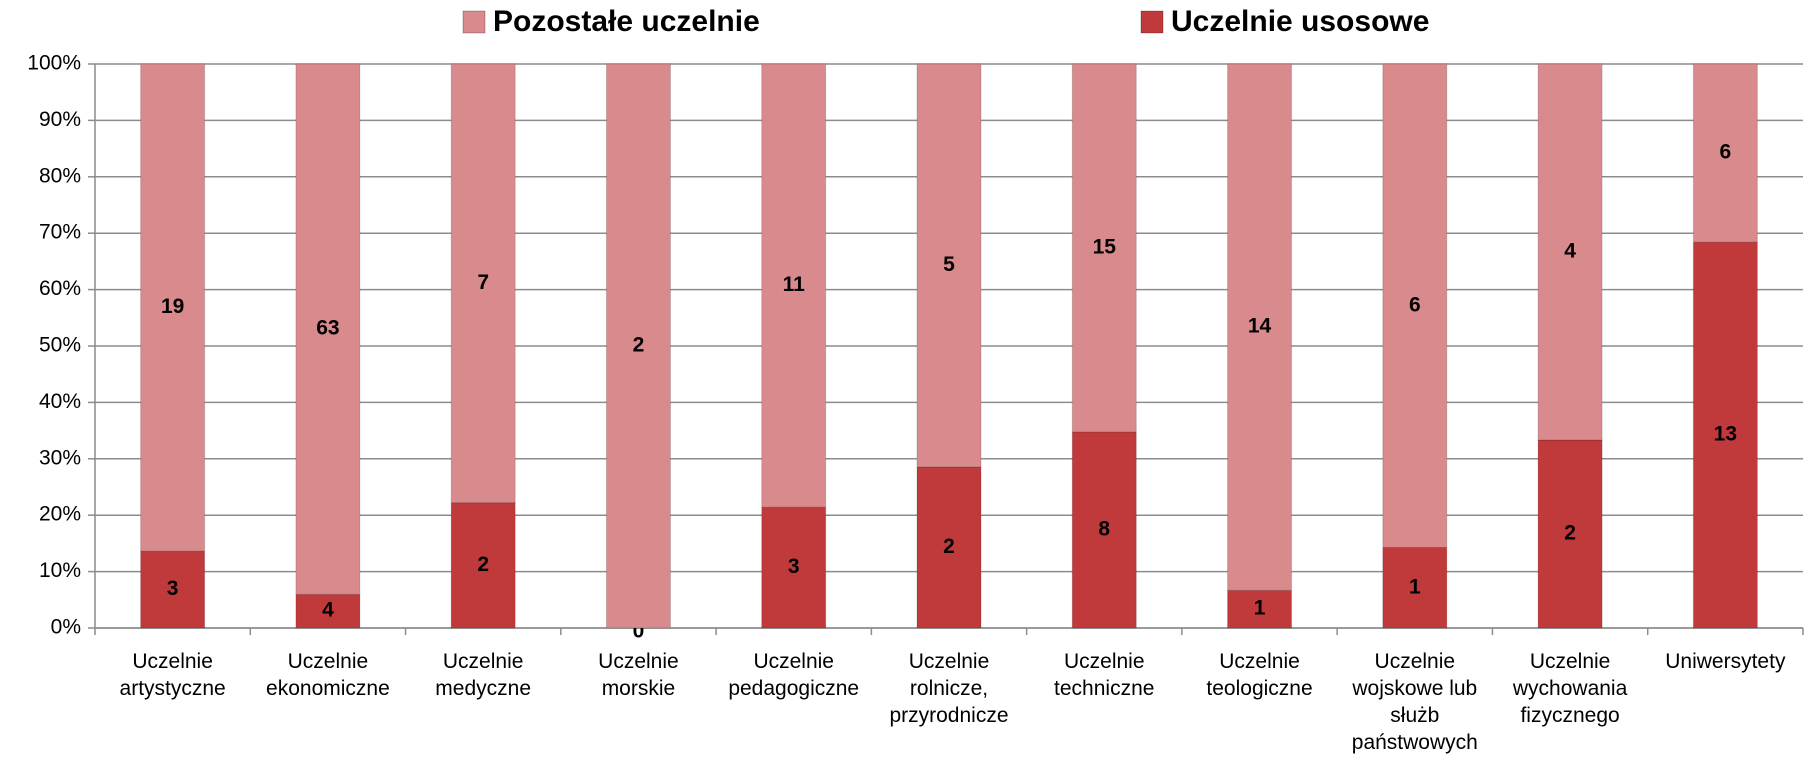 The width and height of the screenshot is (1816, 771). What do you see at coordinates (626, 21) in the screenshot?
I see `legend-label: Pozostałe uczelnie` at bounding box center [626, 21].